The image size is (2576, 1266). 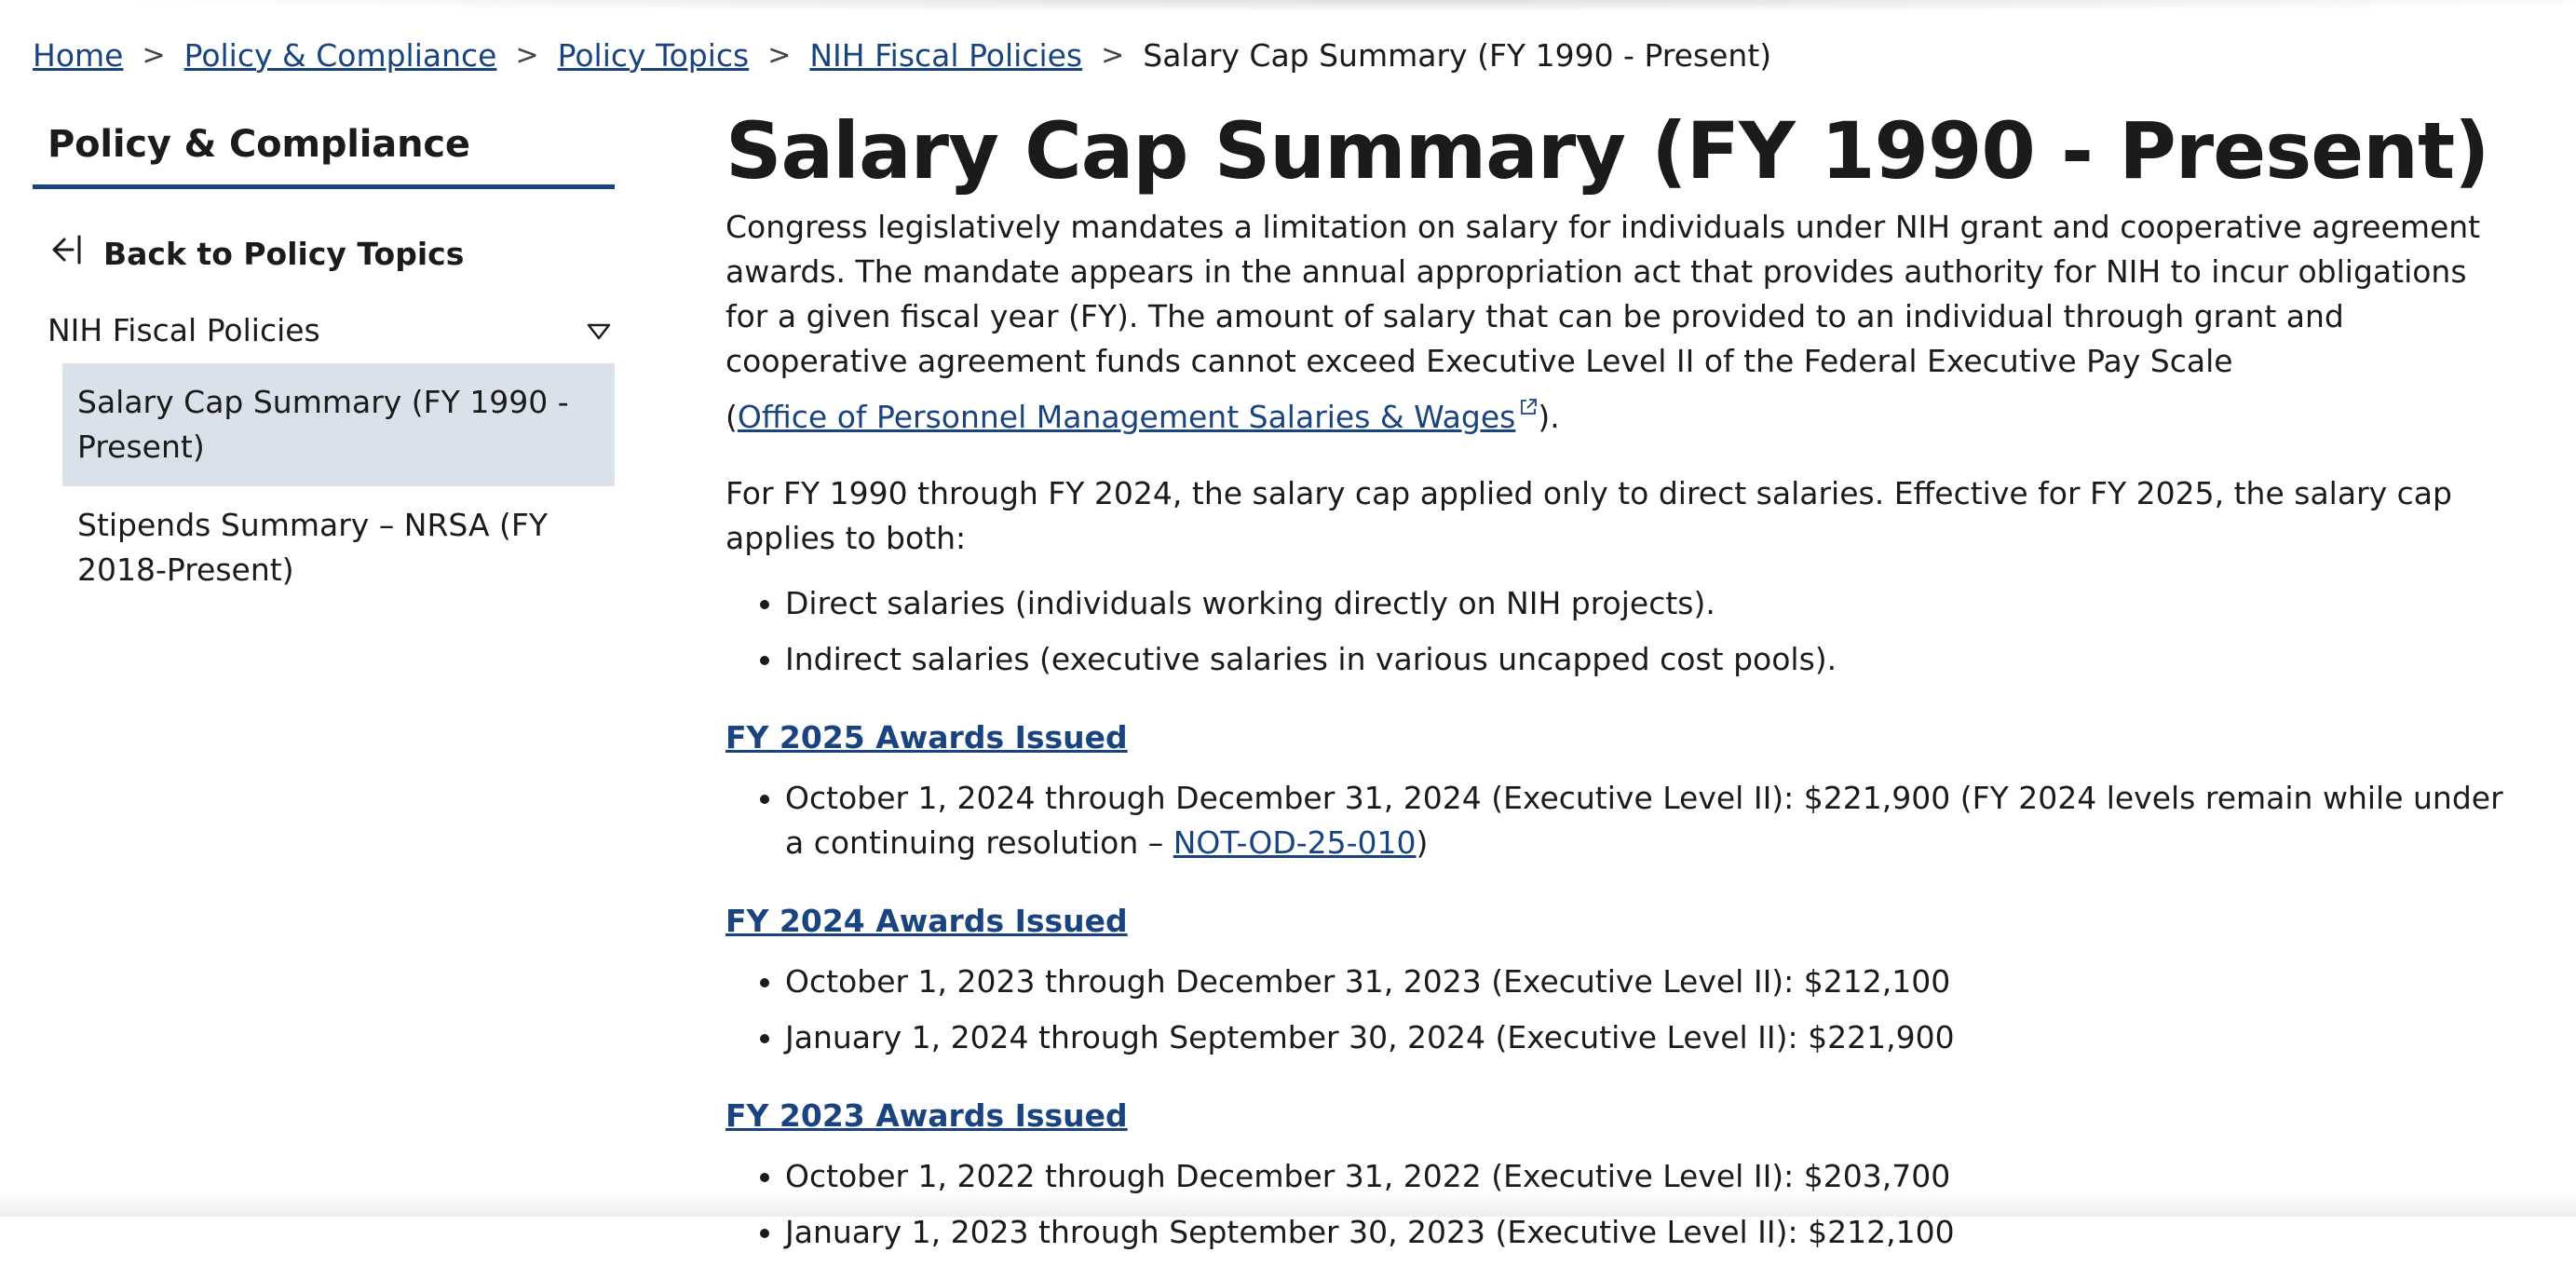 I want to click on not-od-25-010-link: NOT-OD-25-010, so click(x=1295, y=842).